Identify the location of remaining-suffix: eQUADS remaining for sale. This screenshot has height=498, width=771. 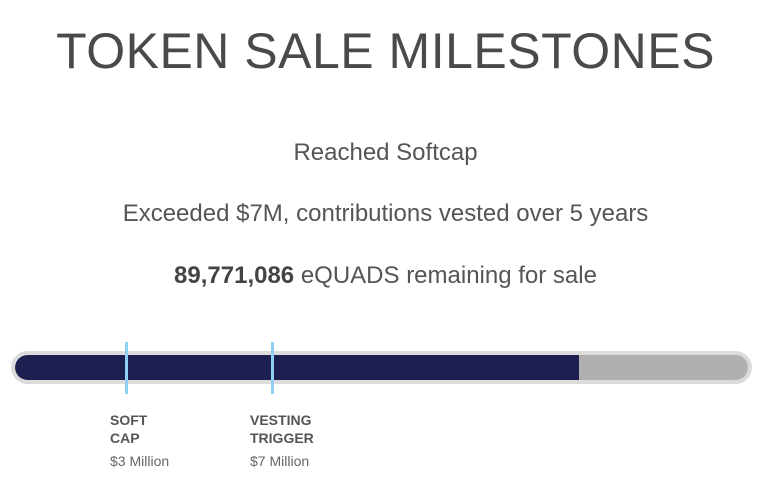
(445, 275).